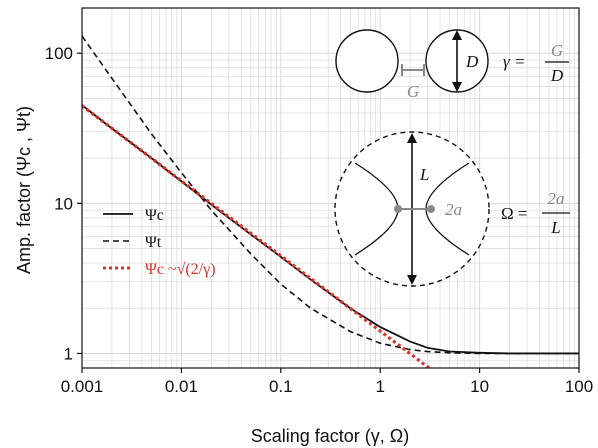  Describe the element at coordinates (24, 190) in the screenshot. I see `y-axis-label: Amp. factor (Ψc , Ψt)` at that location.